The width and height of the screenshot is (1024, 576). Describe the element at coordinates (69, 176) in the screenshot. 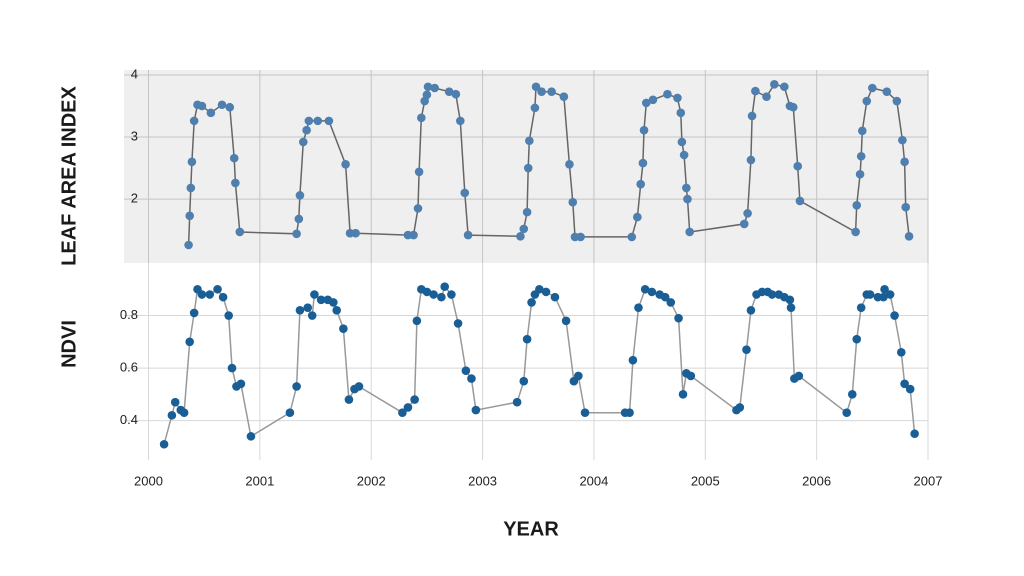

I see `y-axis-title: LEAF AREA INDEX` at that location.